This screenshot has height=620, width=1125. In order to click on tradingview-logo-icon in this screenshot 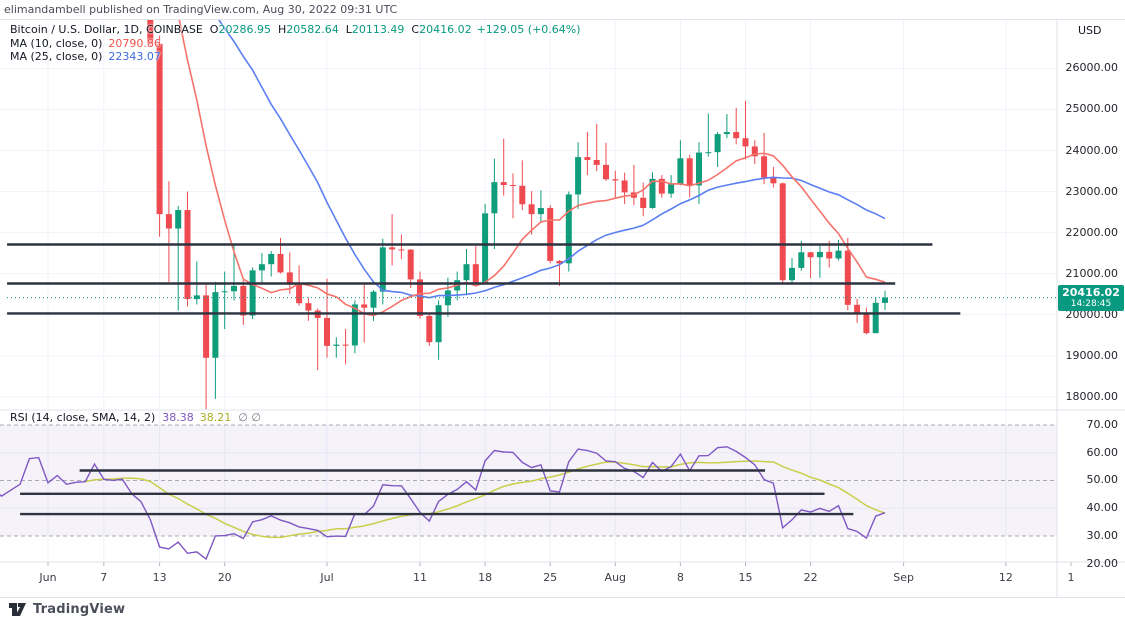, I will do `click(17, 609)`.